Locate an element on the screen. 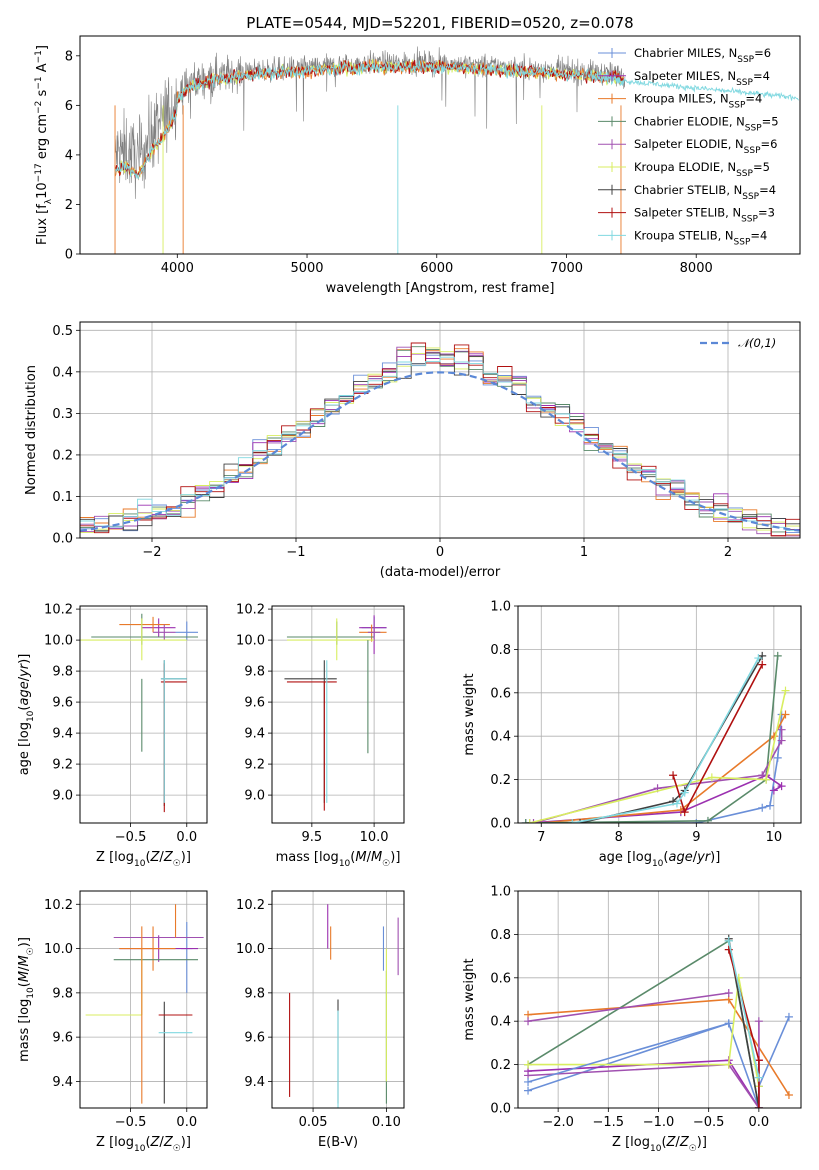 The height and width of the screenshot is (1170, 819). legend-label: Salpeter ELODIE, NSSP=6 is located at coordinates (705, 146).